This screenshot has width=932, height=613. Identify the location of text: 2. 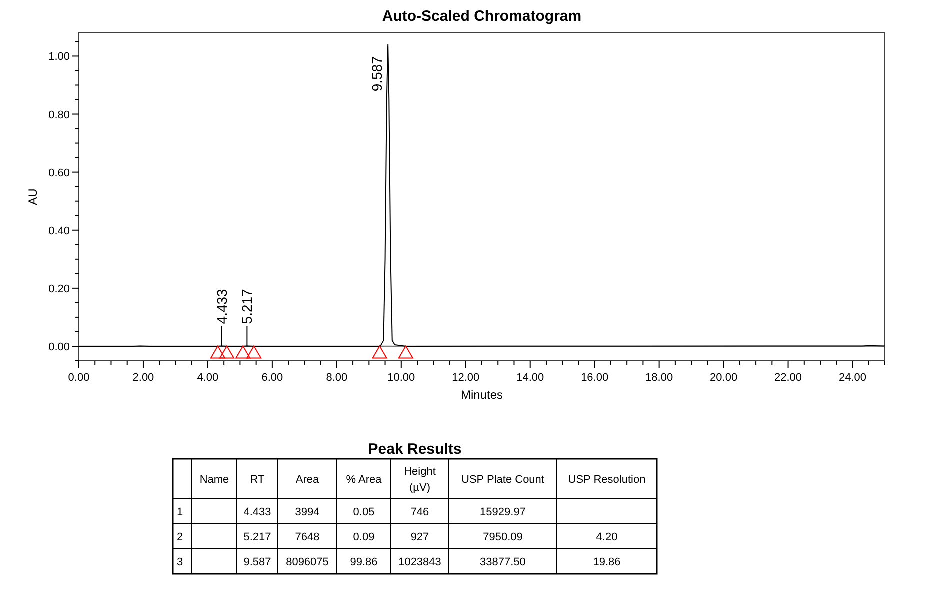
(180, 538).